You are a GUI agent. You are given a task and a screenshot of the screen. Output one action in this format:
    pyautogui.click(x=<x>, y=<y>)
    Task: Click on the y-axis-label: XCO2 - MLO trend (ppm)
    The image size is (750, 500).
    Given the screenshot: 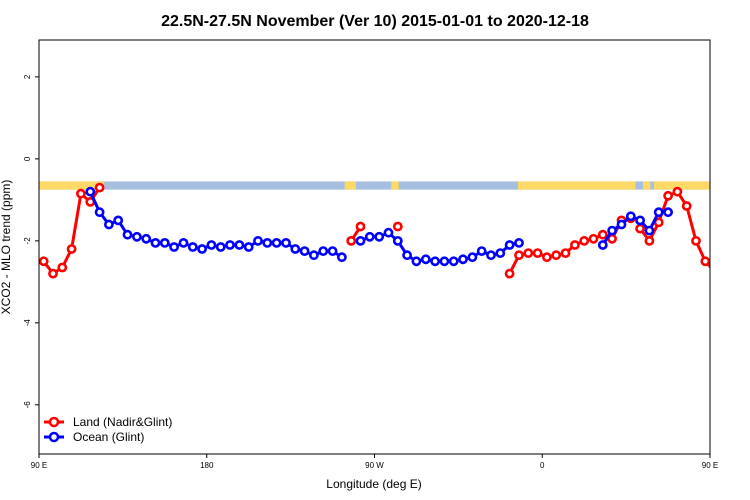 What is the action you would take?
    pyautogui.click(x=6, y=247)
    